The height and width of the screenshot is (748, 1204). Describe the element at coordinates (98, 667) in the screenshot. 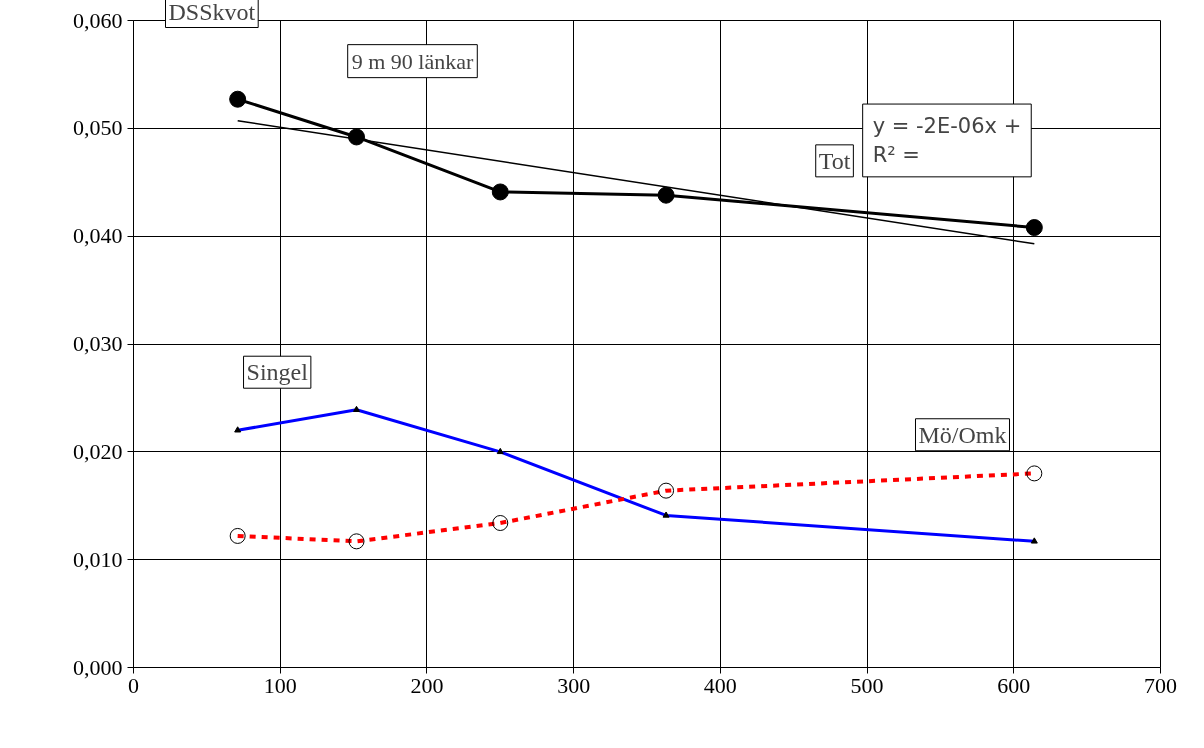

I see `y-tick-label: 0,000` at that location.